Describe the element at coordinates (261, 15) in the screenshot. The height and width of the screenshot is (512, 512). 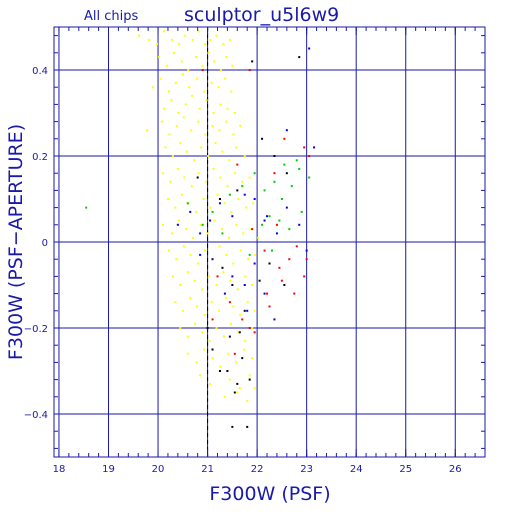
I see `chart-title: sculptor_u5l6w9` at that location.